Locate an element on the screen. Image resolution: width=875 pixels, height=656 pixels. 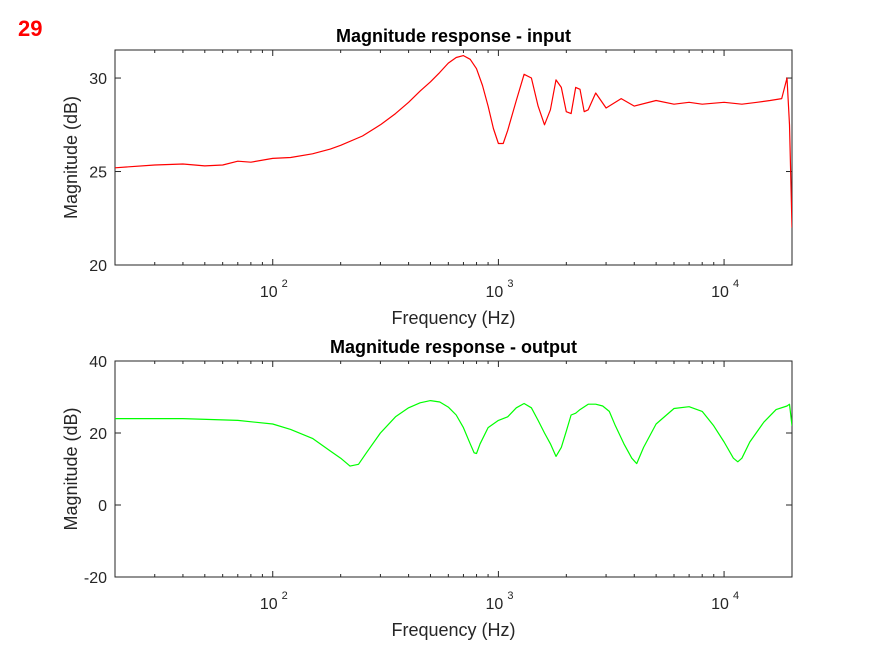
output-chart-title: Magnitude response - output is located at coordinates (453, 347).